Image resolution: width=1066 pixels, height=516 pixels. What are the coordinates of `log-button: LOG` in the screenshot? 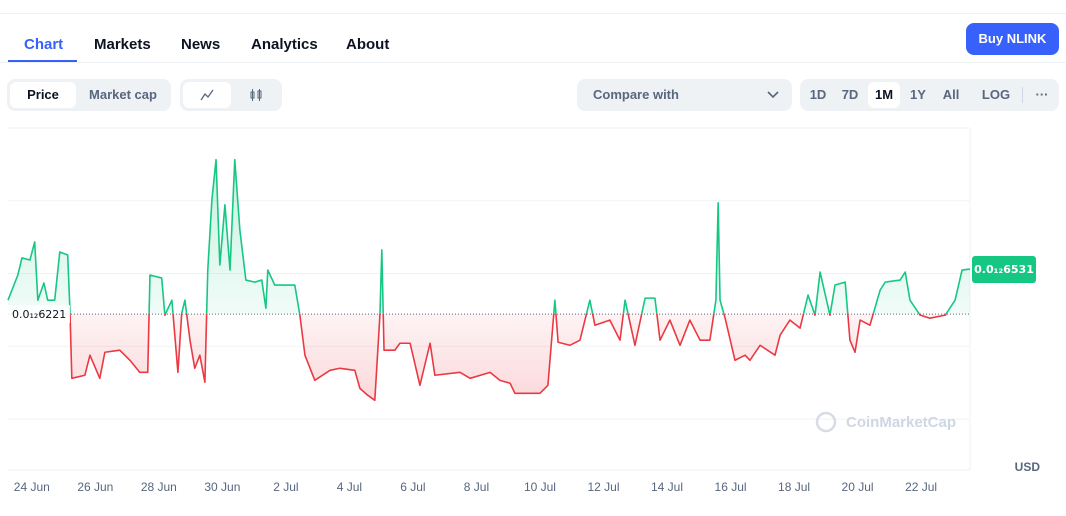 It's located at (996, 94).